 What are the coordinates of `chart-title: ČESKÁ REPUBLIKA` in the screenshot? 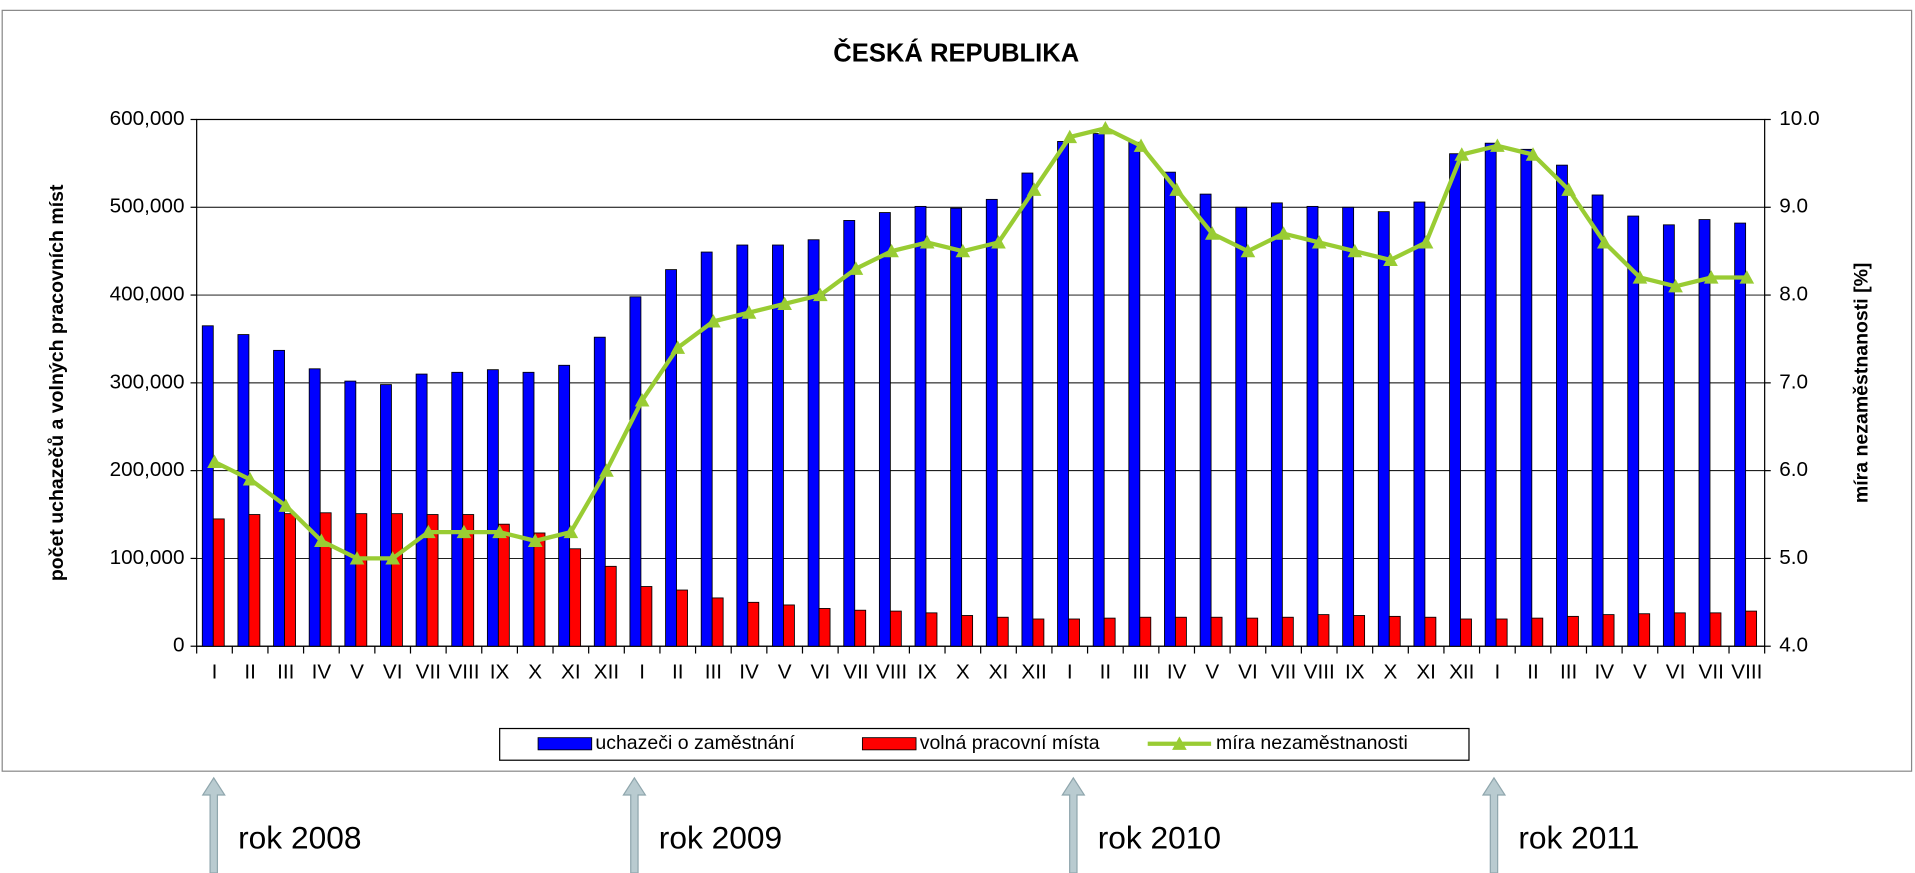 It's located at (956, 53).